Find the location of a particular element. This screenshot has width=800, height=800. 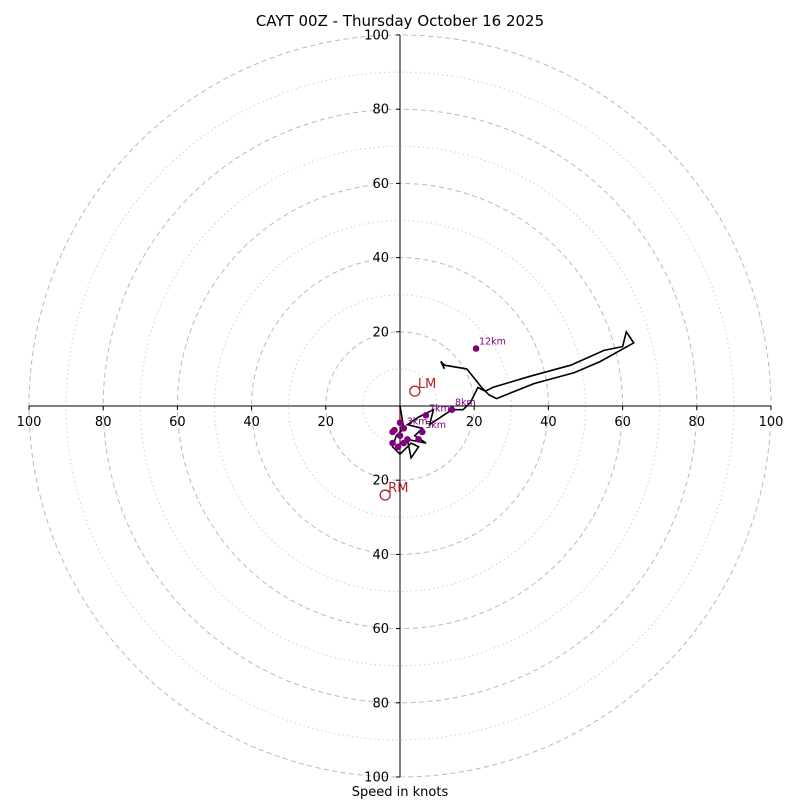

storm-motion-marker-rm is located at coordinates (385, 495).